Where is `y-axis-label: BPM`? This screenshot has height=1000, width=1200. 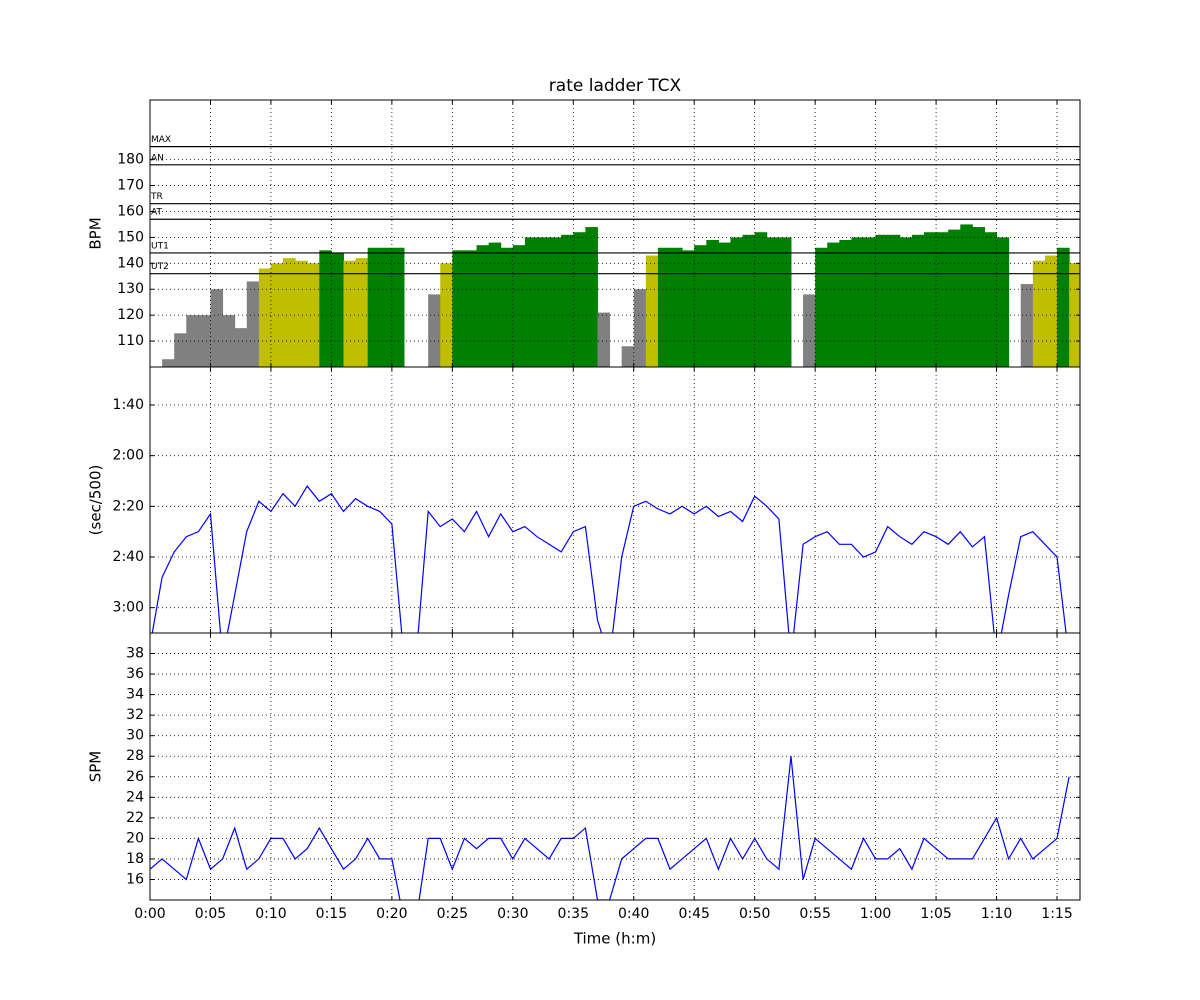 y-axis-label: BPM is located at coordinates (96, 233).